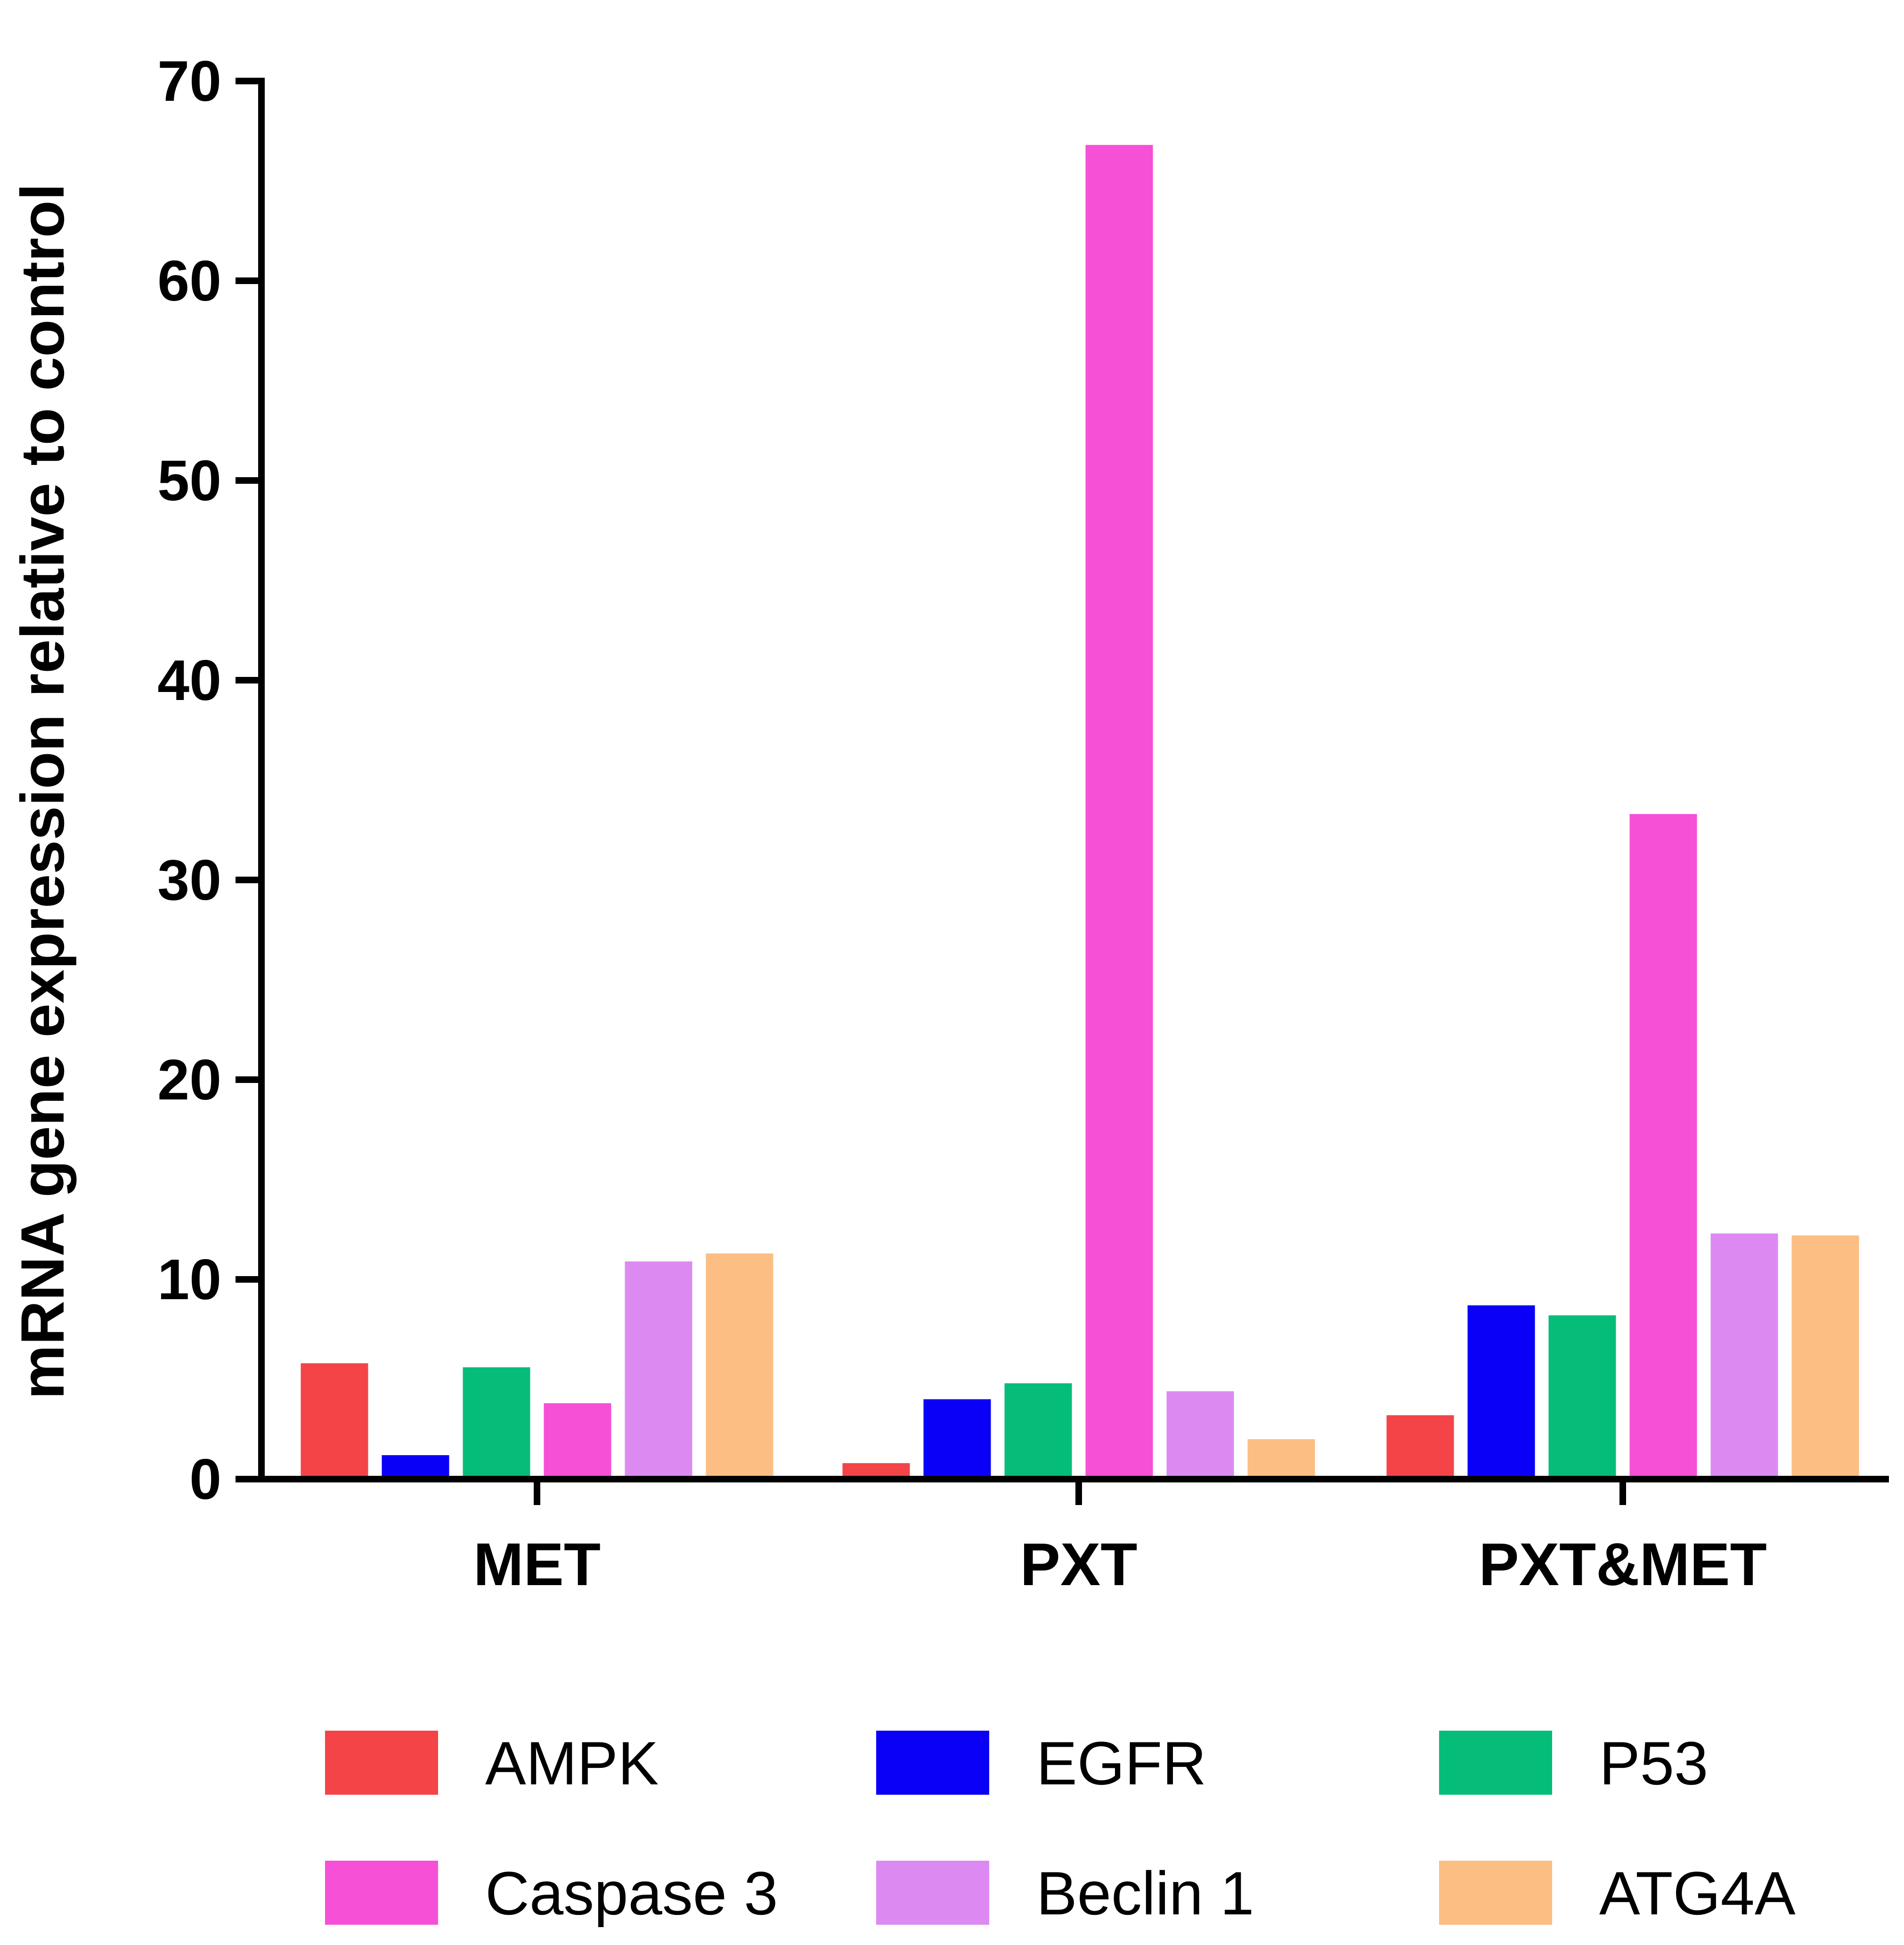 The height and width of the screenshot is (1945, 1904). What do you see at coordinates (1200, 1435) in the screenshot?
I see `bar-beclin-1-pxt` at bounding box center [1200, 1435].